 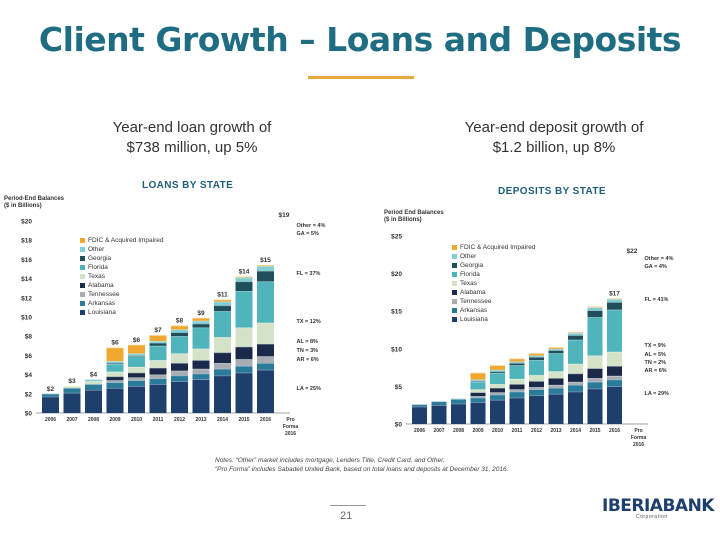 What do you see at coordinates (50, 420) in the screenshot?
I see `loans-category-label: 2006` at bounding box center [50, 420].